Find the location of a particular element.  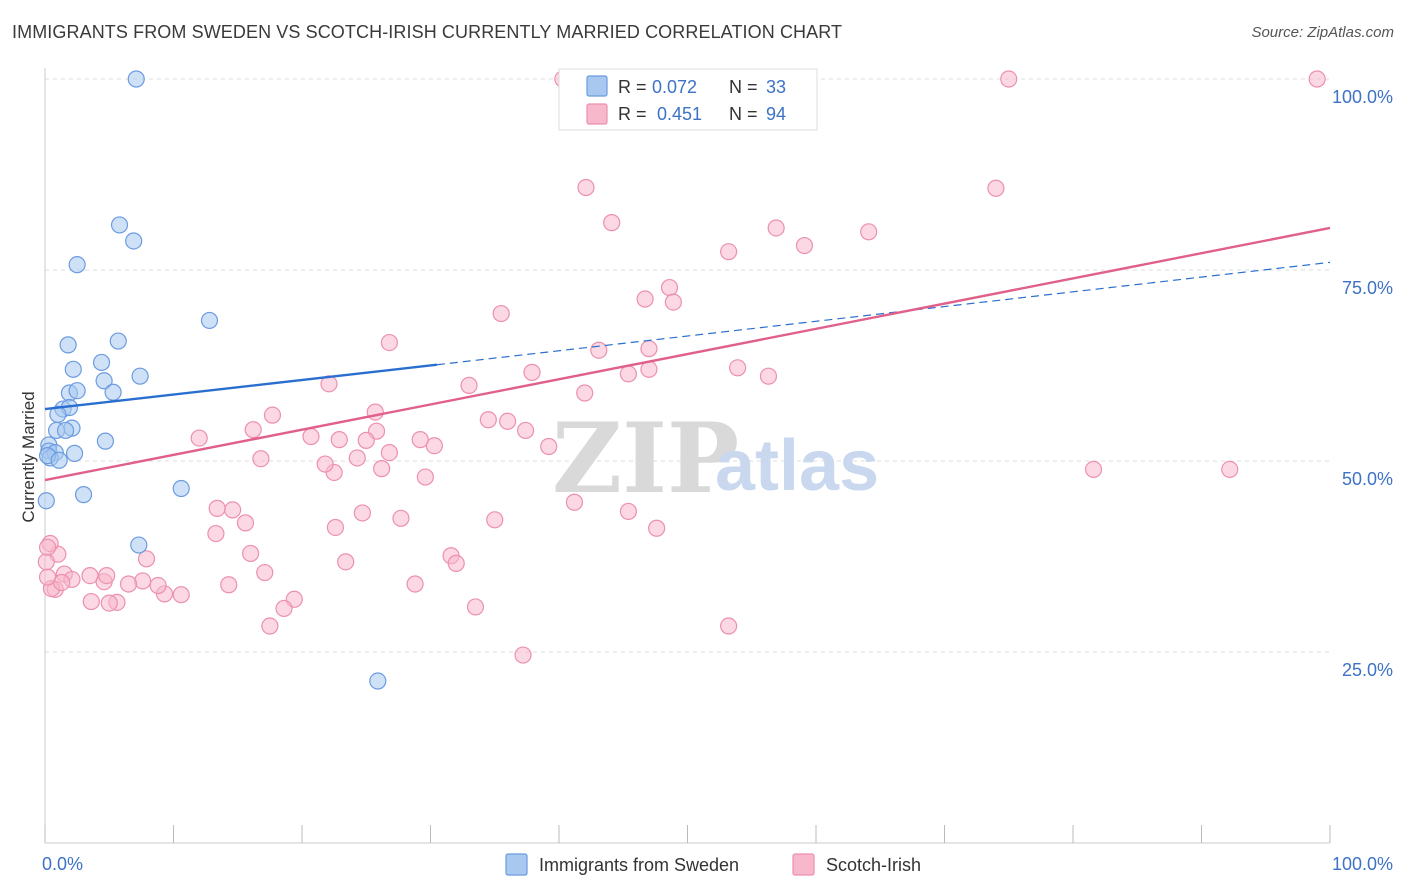

y-tick-label: 75.0% is located at coordinates (1367, 288).